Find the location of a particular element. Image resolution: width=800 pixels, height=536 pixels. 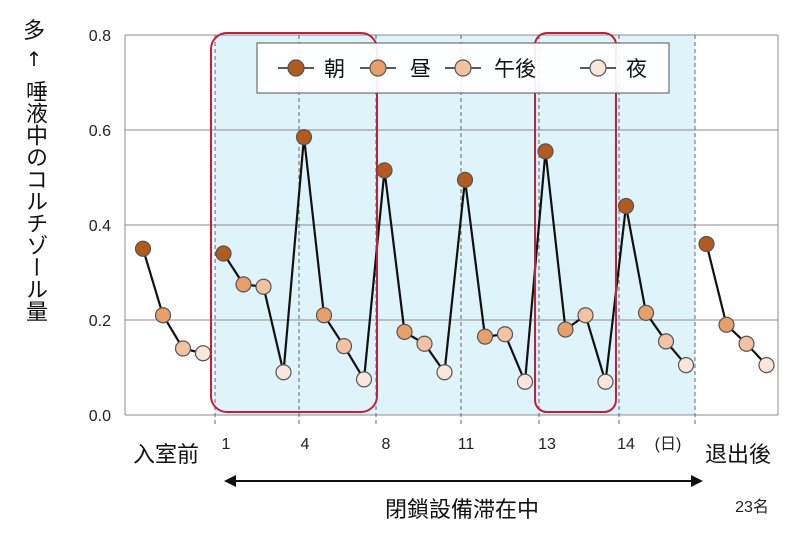

y-axis-title: 唾液中のコルチゾール量 is located at coordinates (34, 201).